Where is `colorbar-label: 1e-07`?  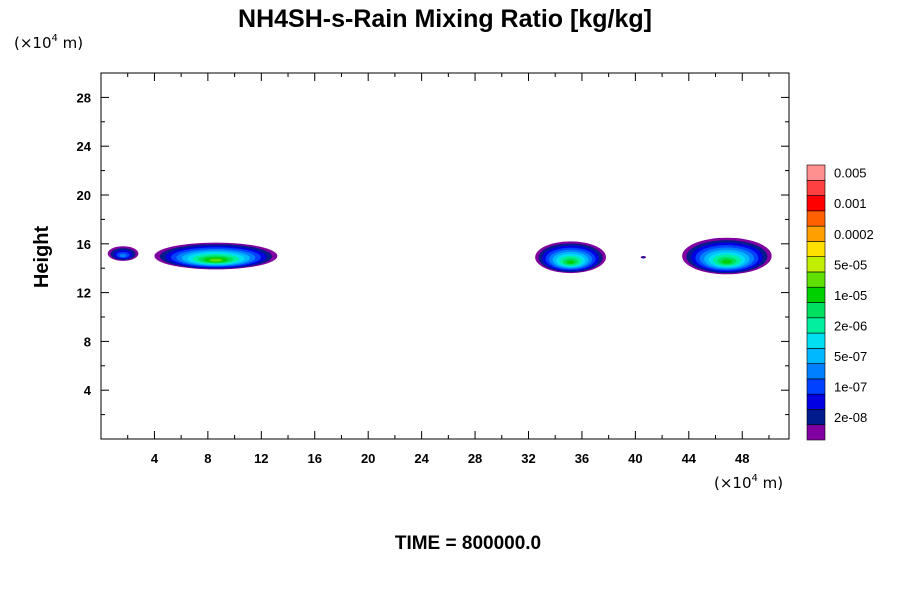
colorbar-label: 1e-07 is located at coordinates (850, 387).